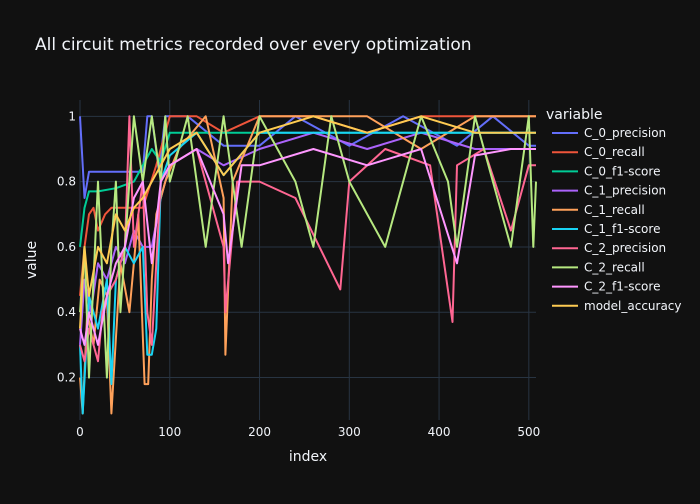  I want to click on legend-item-label: C_1_recall, so click(614, 210).